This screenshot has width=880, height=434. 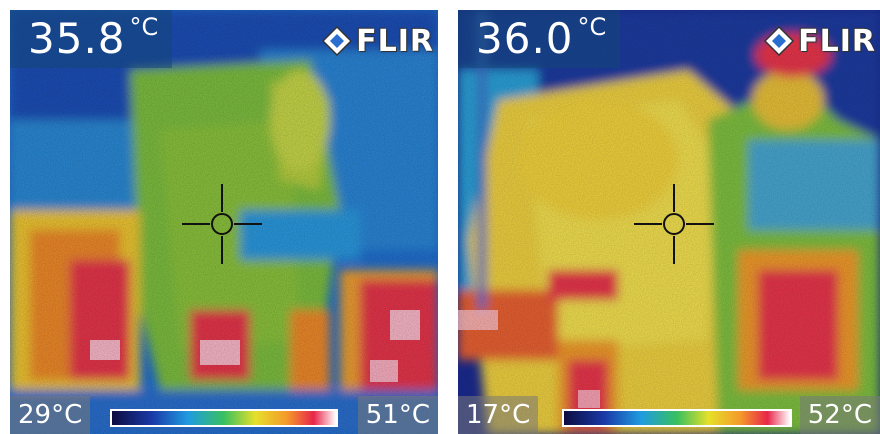 What do you see at coordinates (839, 415) in the screenshot?
I see `scale-max-label: 52°C` at bounding box center [839, 415].